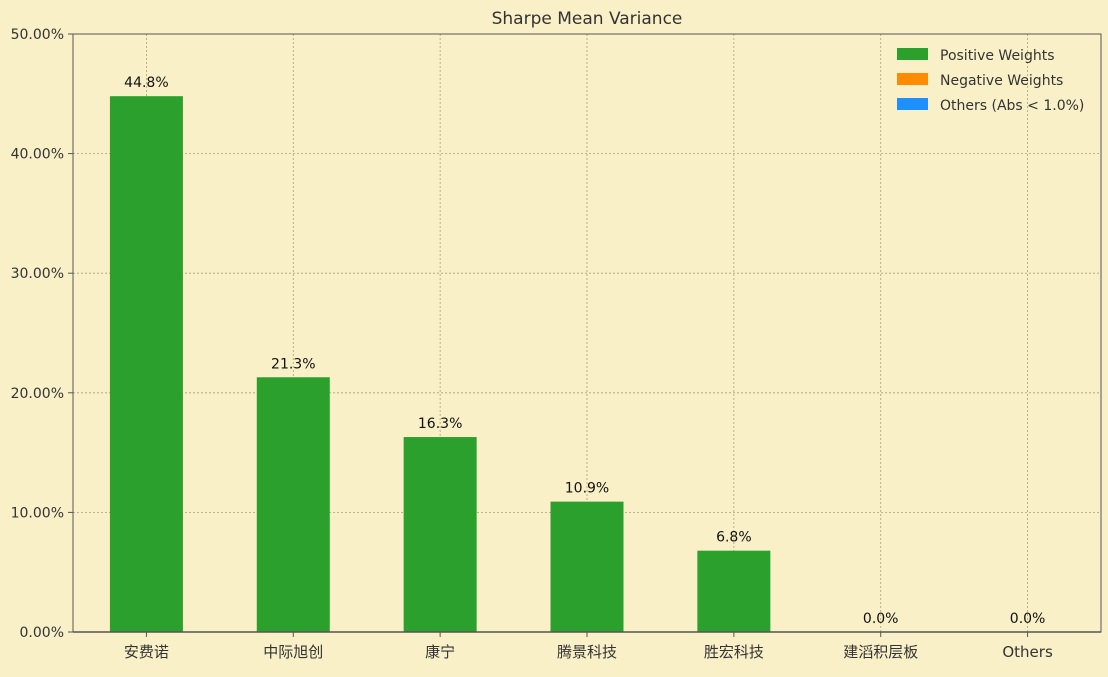 This screenshot has height=677, width=1108. I want to click on bar-value-label: 10.9%, so click(587, 489).